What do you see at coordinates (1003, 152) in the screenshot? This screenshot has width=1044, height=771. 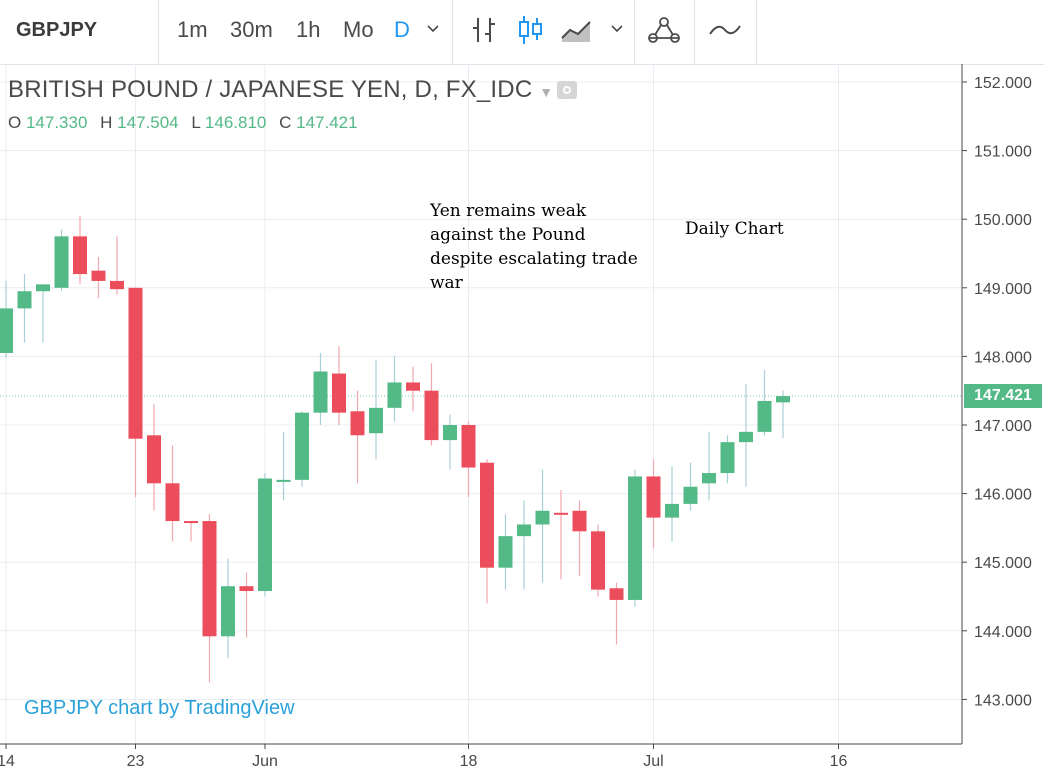 I see `y-tick-label: 151.000` at bounding box center [1003, 152].